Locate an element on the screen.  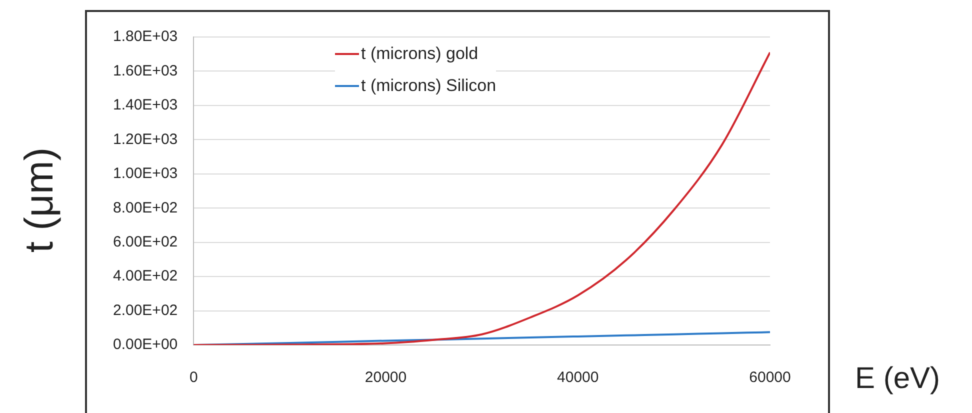
y-tick-label: 8.00E+02 is located at coordinates (145, 207).